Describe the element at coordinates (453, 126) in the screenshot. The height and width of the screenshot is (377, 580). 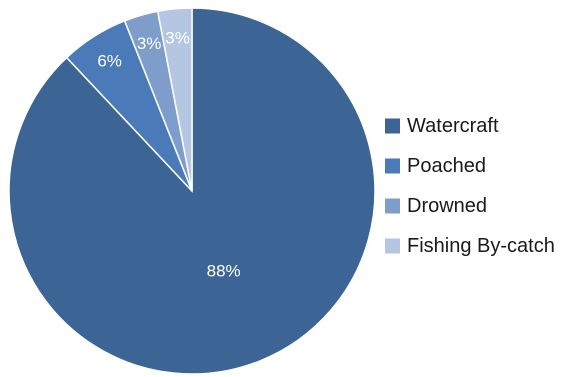
I see `legend-label-watercraft: Watercraft` at that location.